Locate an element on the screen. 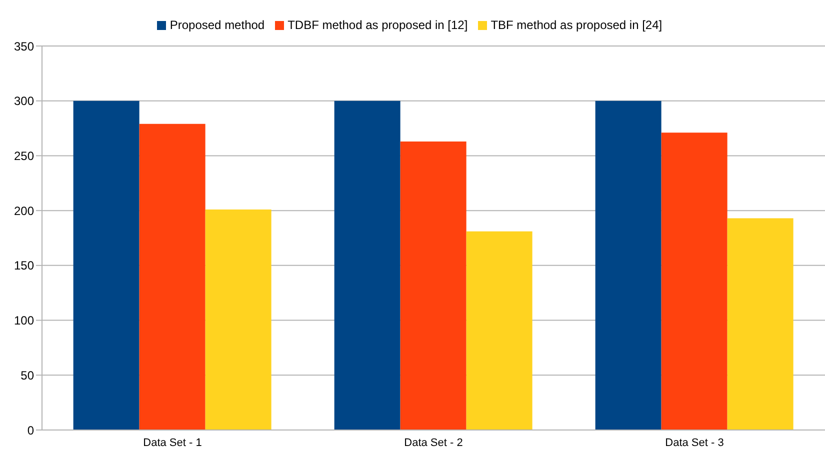  y-tick-label: 350 is located at coordinates (24, 46).